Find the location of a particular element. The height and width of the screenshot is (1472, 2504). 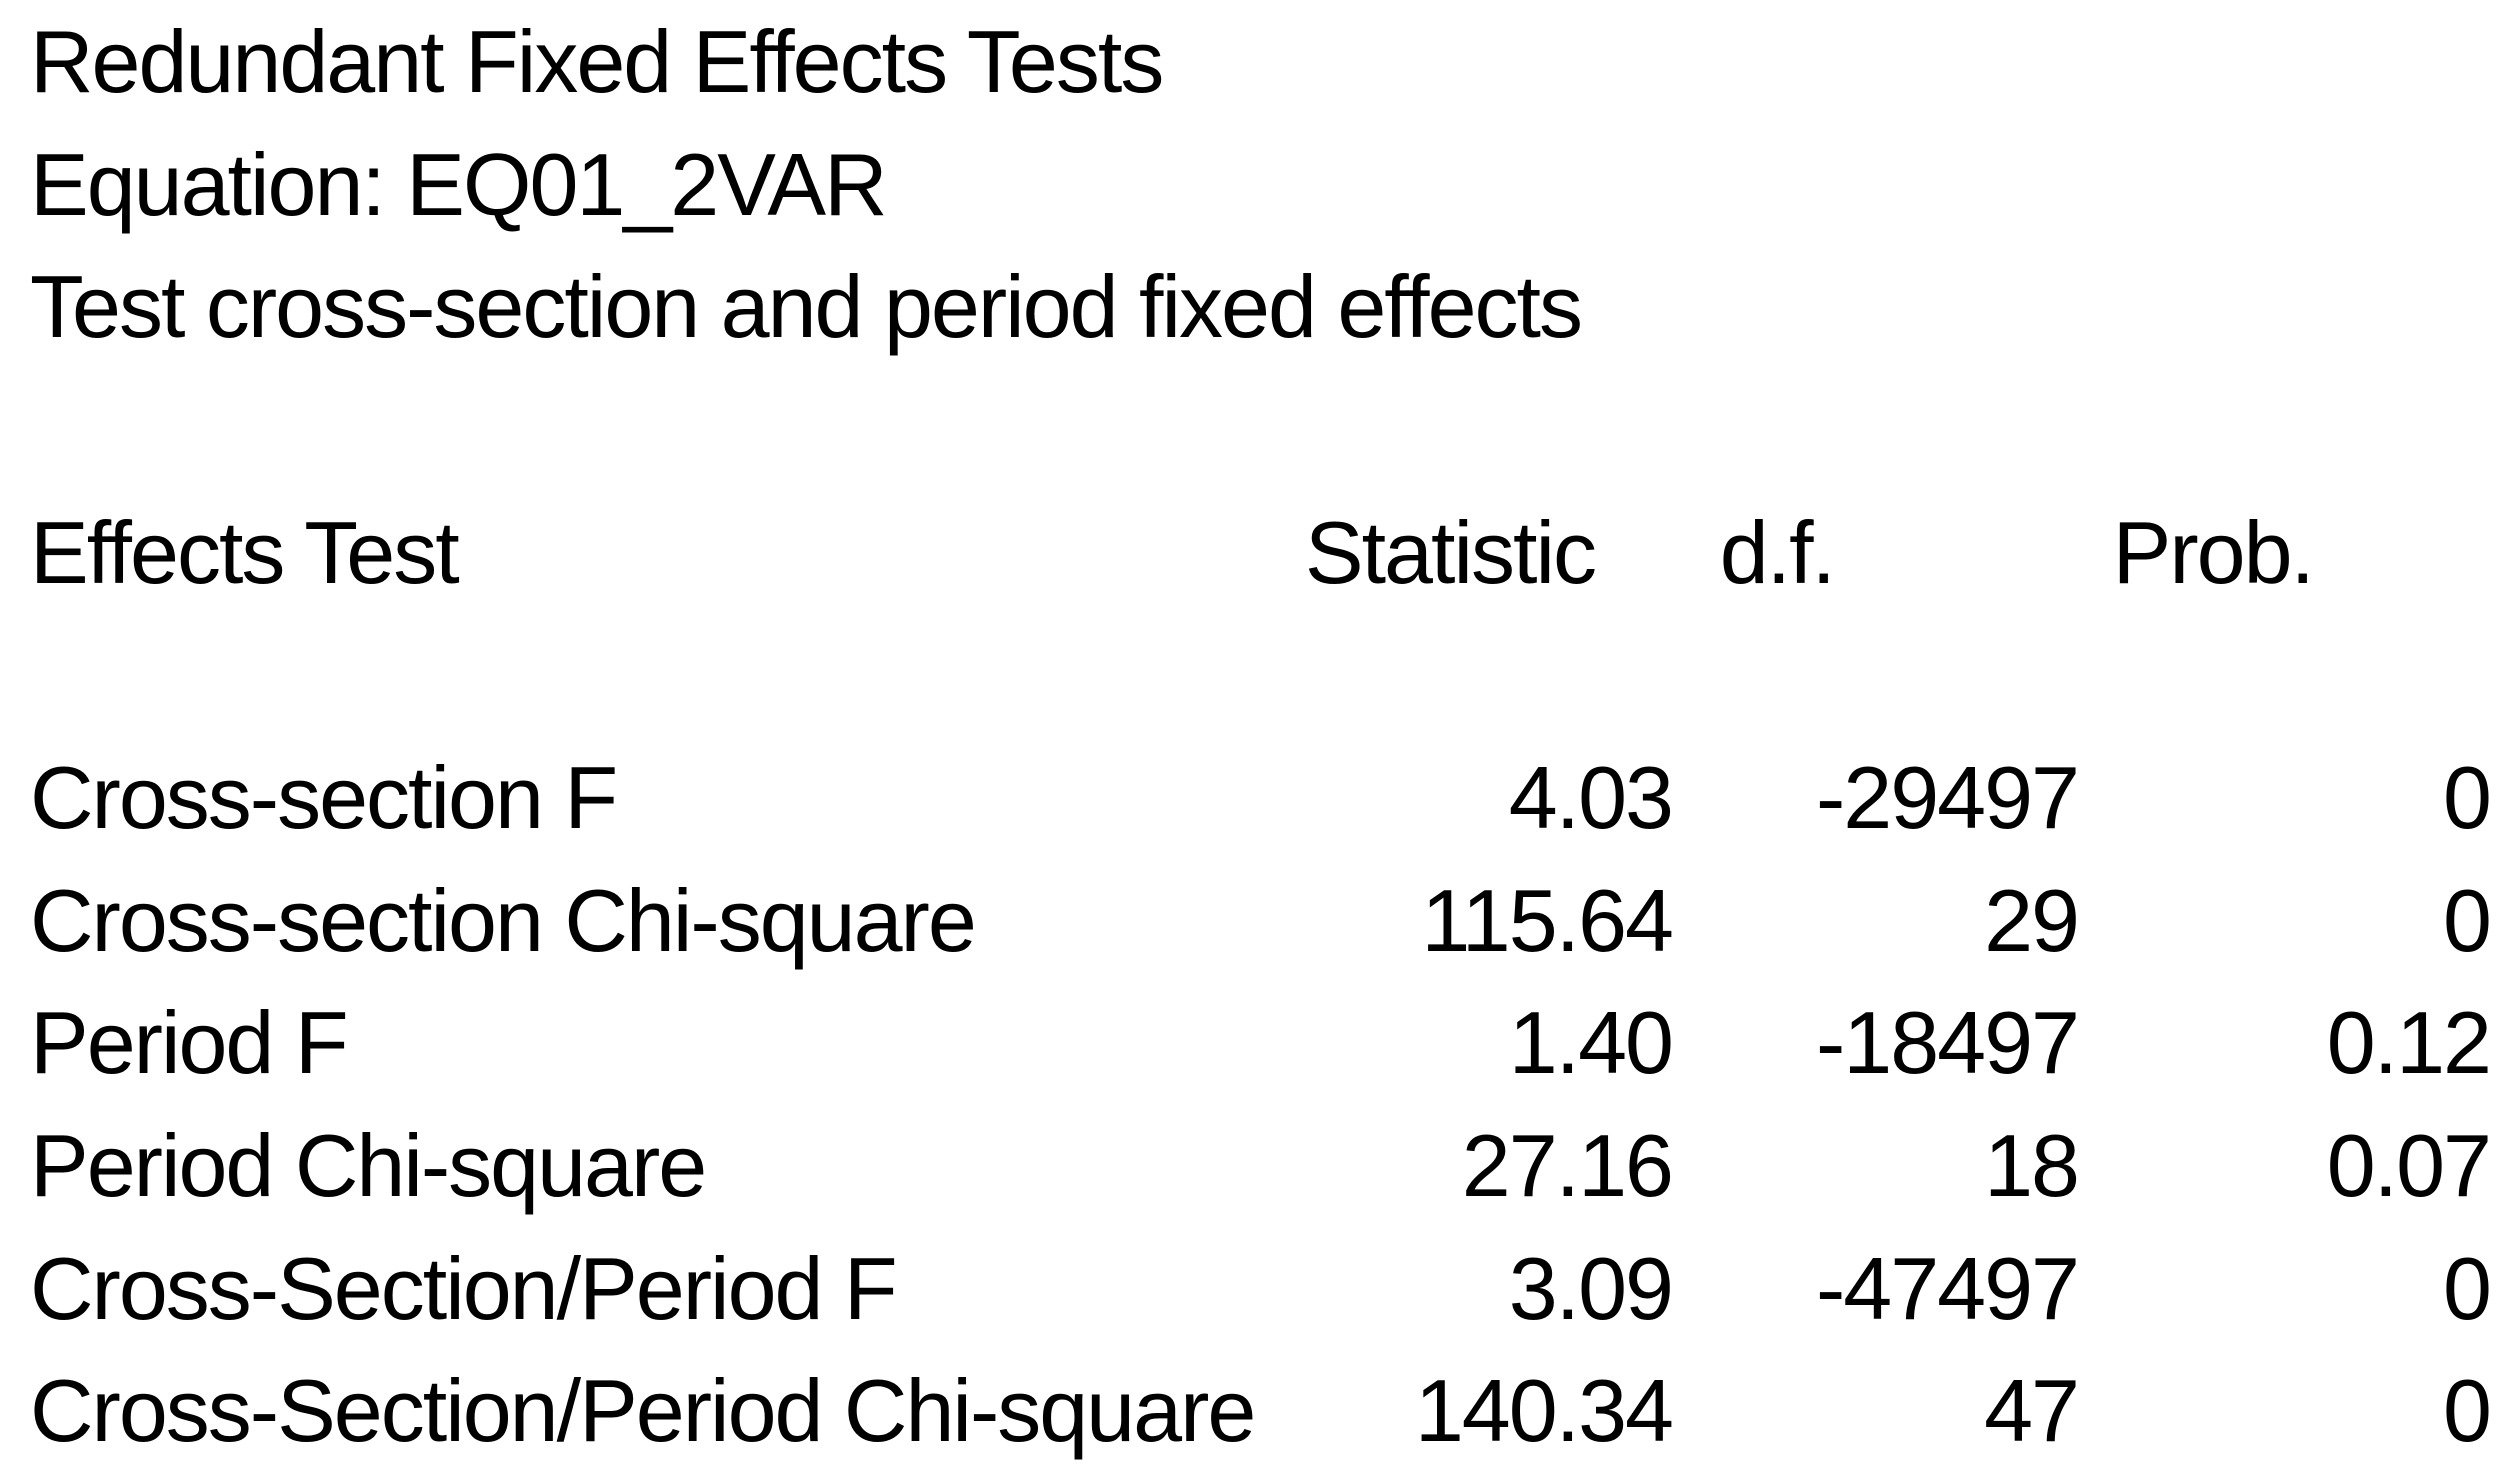

df-value: 29 is located at coordinates (2032, 920).